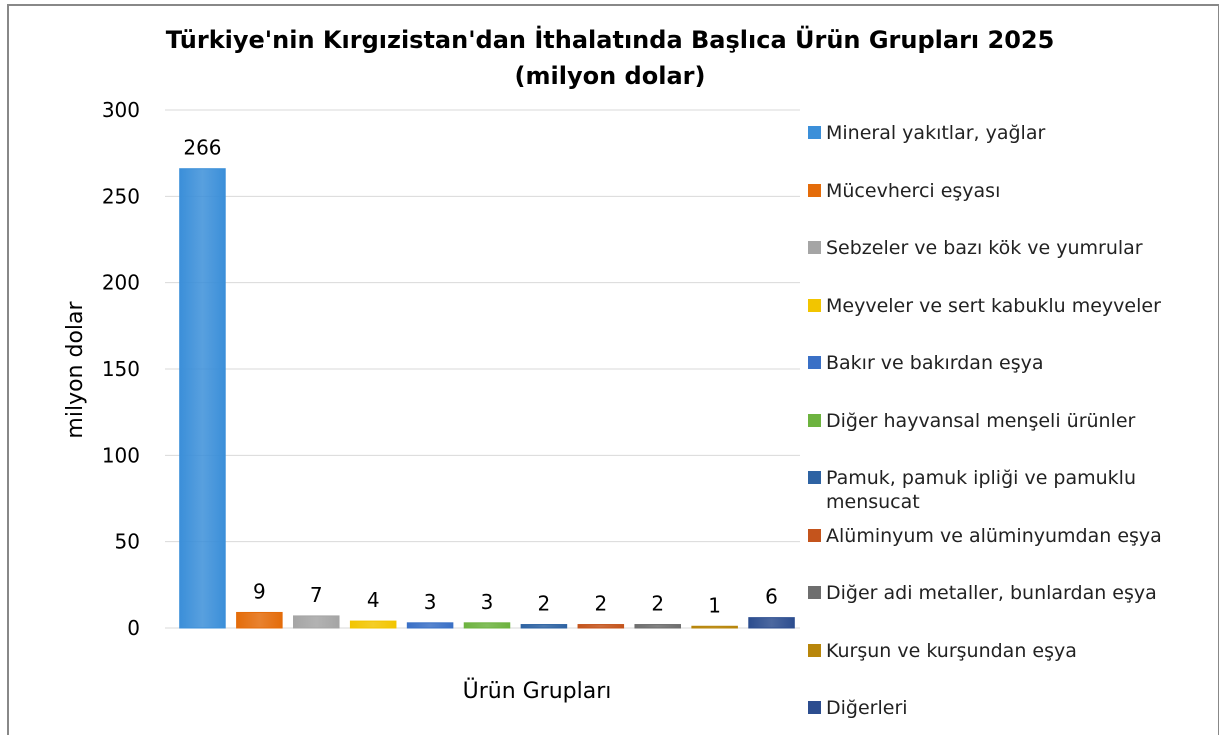 Image resolution: width=1219 pixels, height=735 pixels. I want to click on value-label: 7, so click(316, 595).